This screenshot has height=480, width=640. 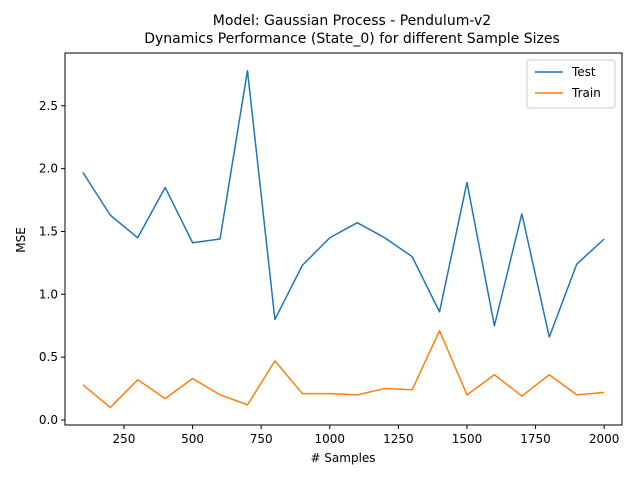 I want to click on series-line-train, so click(x=343, y=369).